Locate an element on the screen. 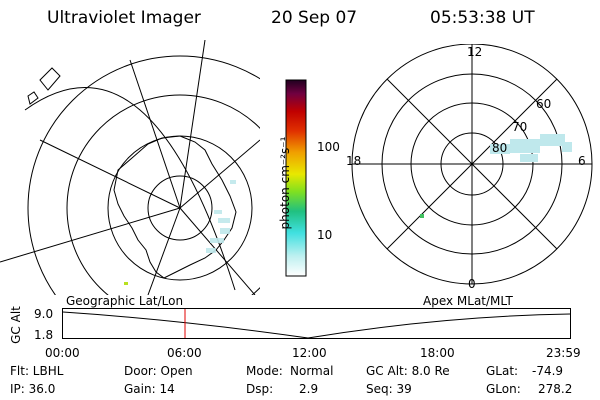  colorbar-tick-100: 100 is located at coordinates (328, 147).